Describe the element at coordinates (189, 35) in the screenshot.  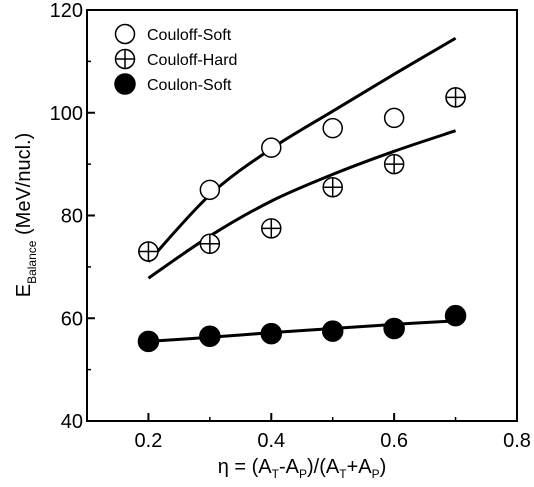
I see `legend-label: Couloff-Soft` at that location.